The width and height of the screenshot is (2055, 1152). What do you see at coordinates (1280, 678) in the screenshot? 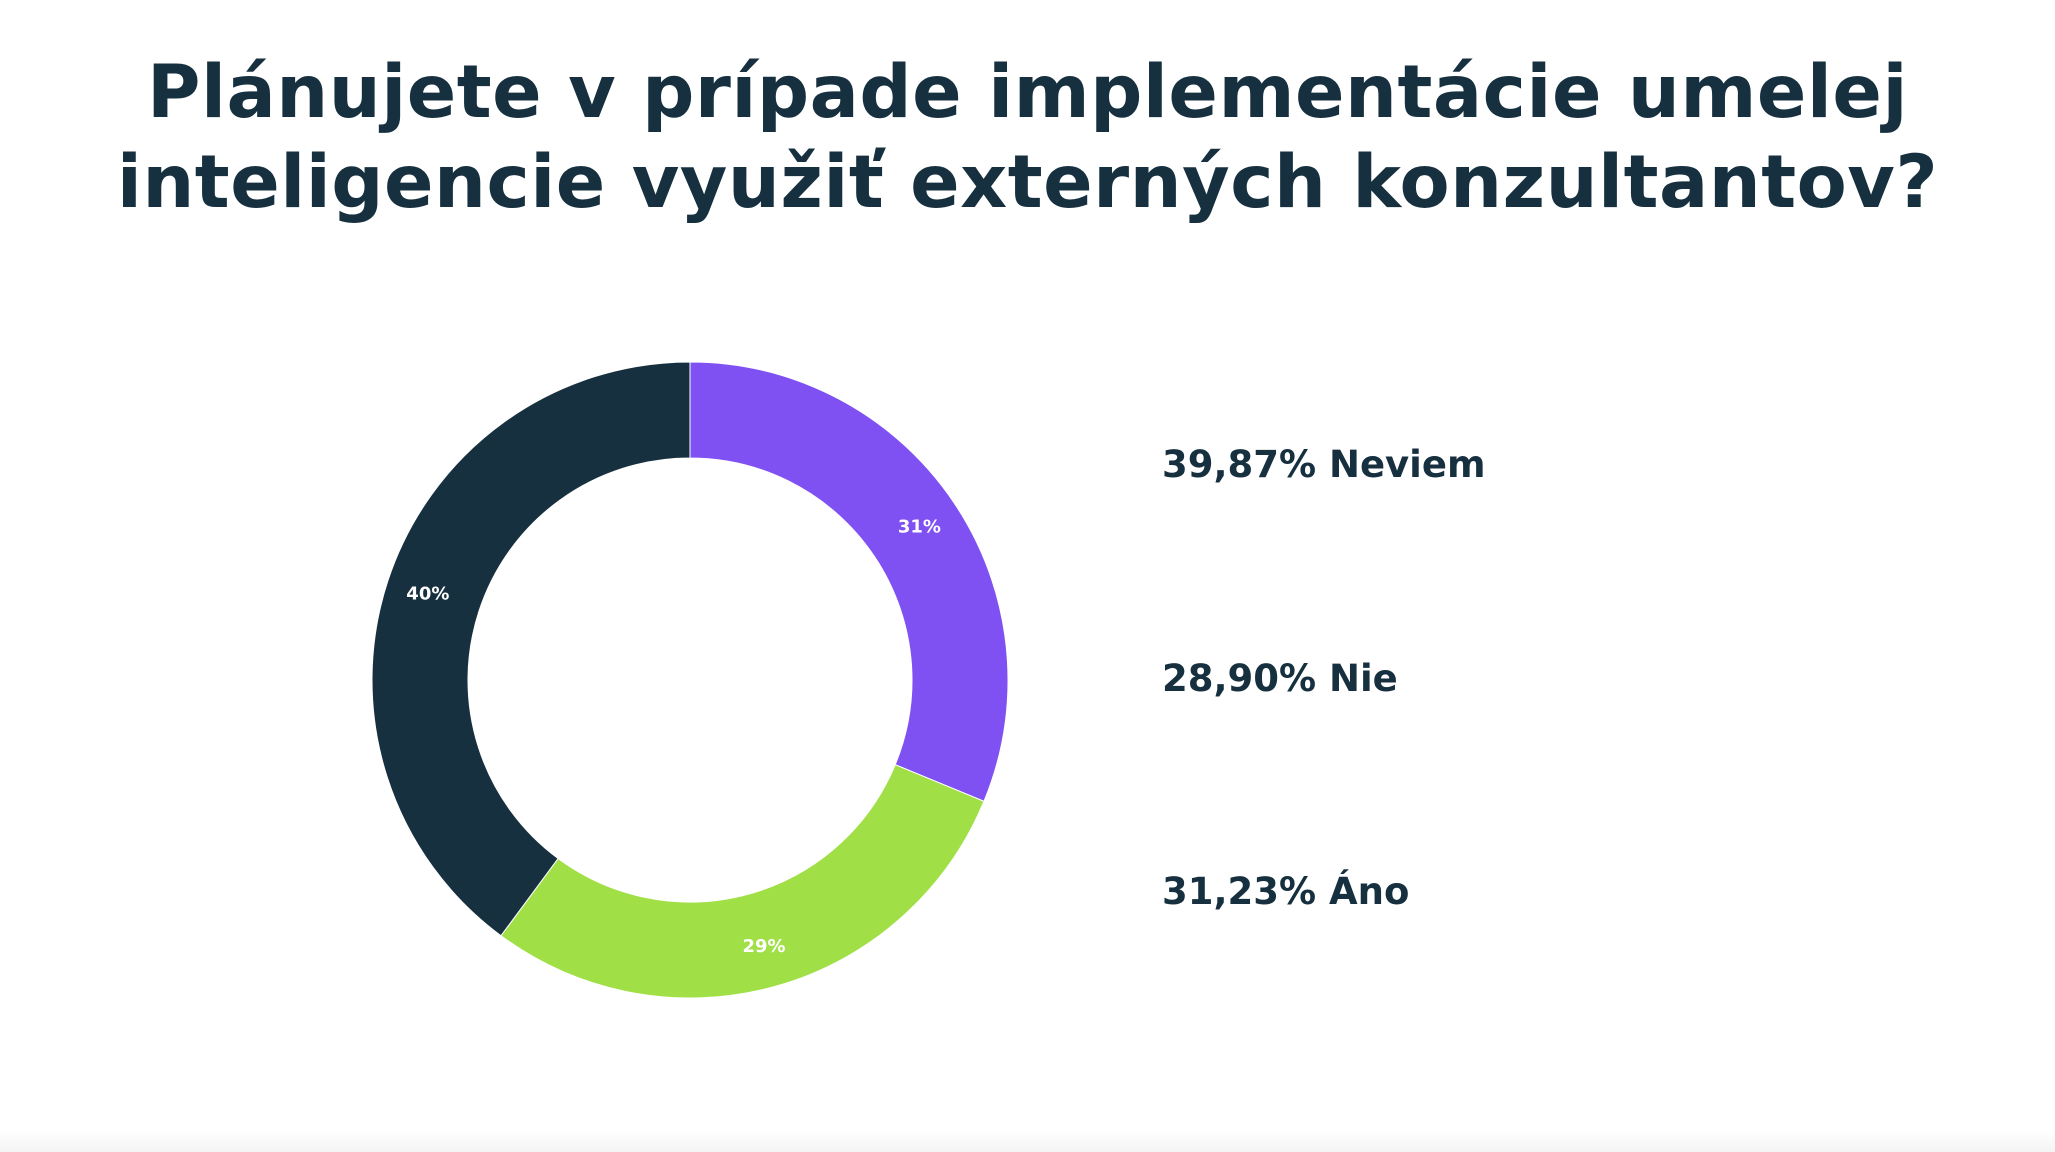
I see `legend-item-nie: 28,90% Nie` at bounding box center [1280, 678].